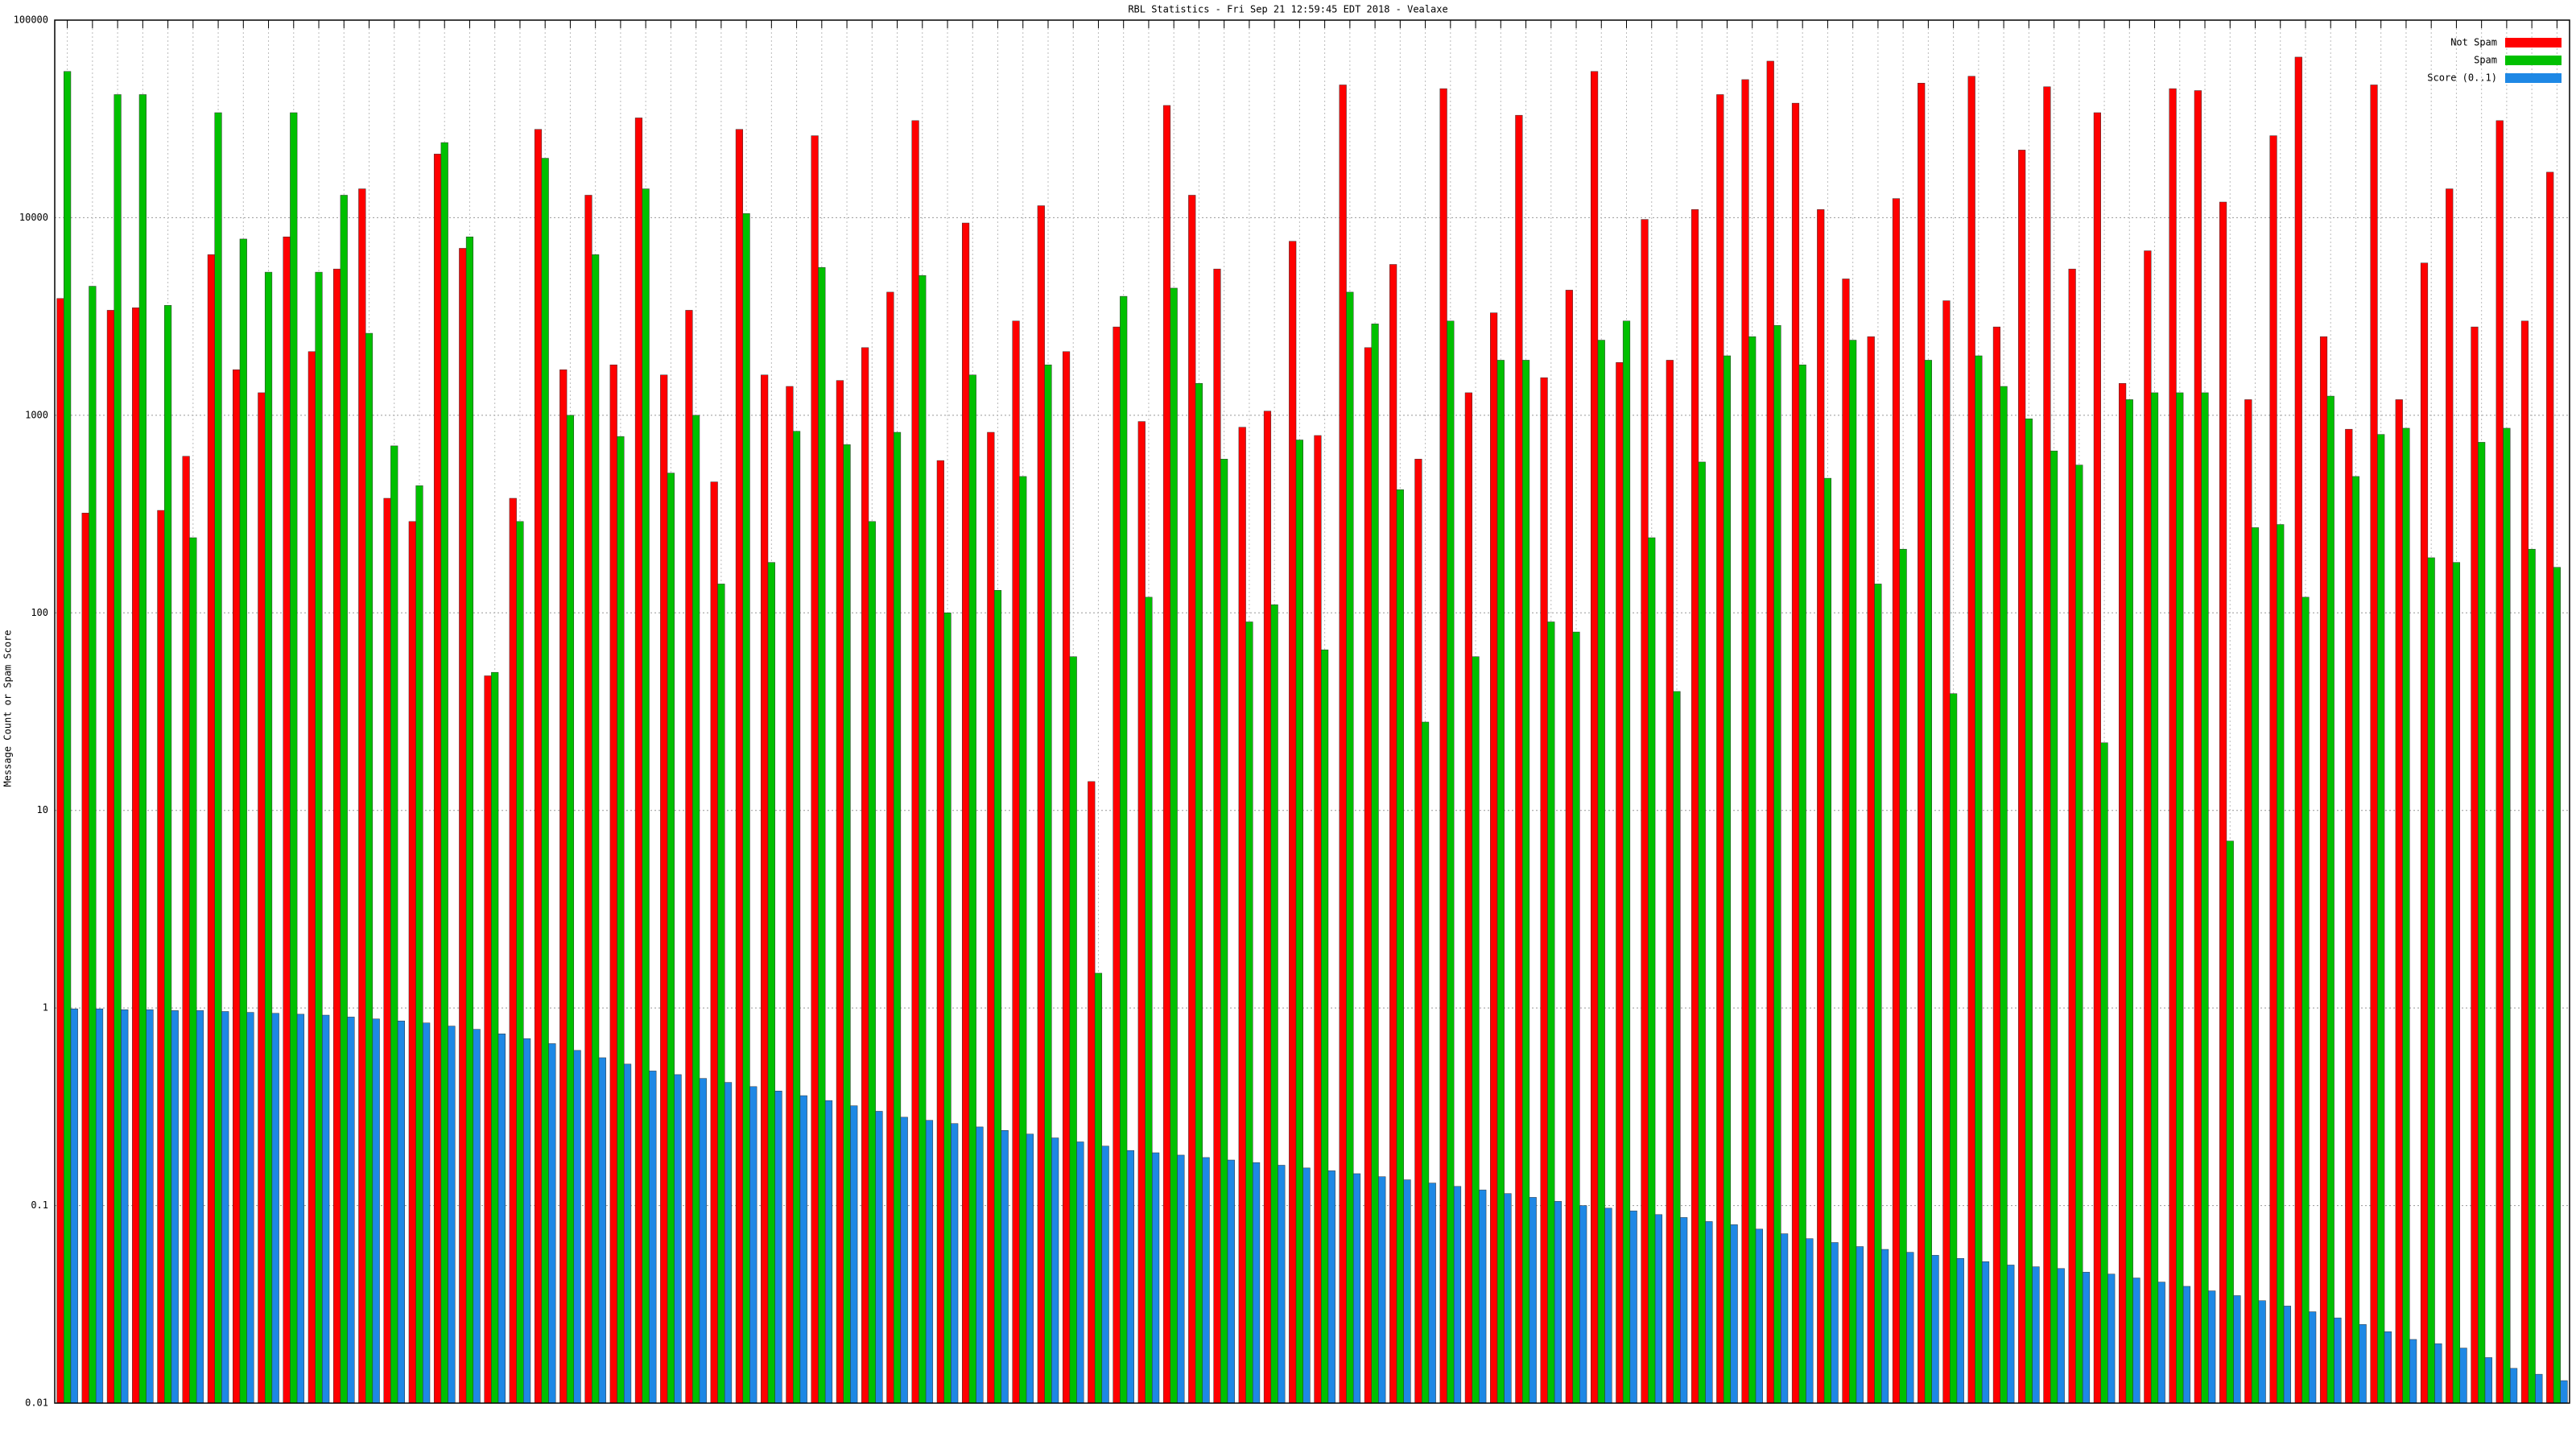 This screenshot has width=2576, height=1449. What do you see at coordinates (36, 1403) in the screenshot?
I see `y-tick-label: 0.01` at bounding box center [36, 1403].